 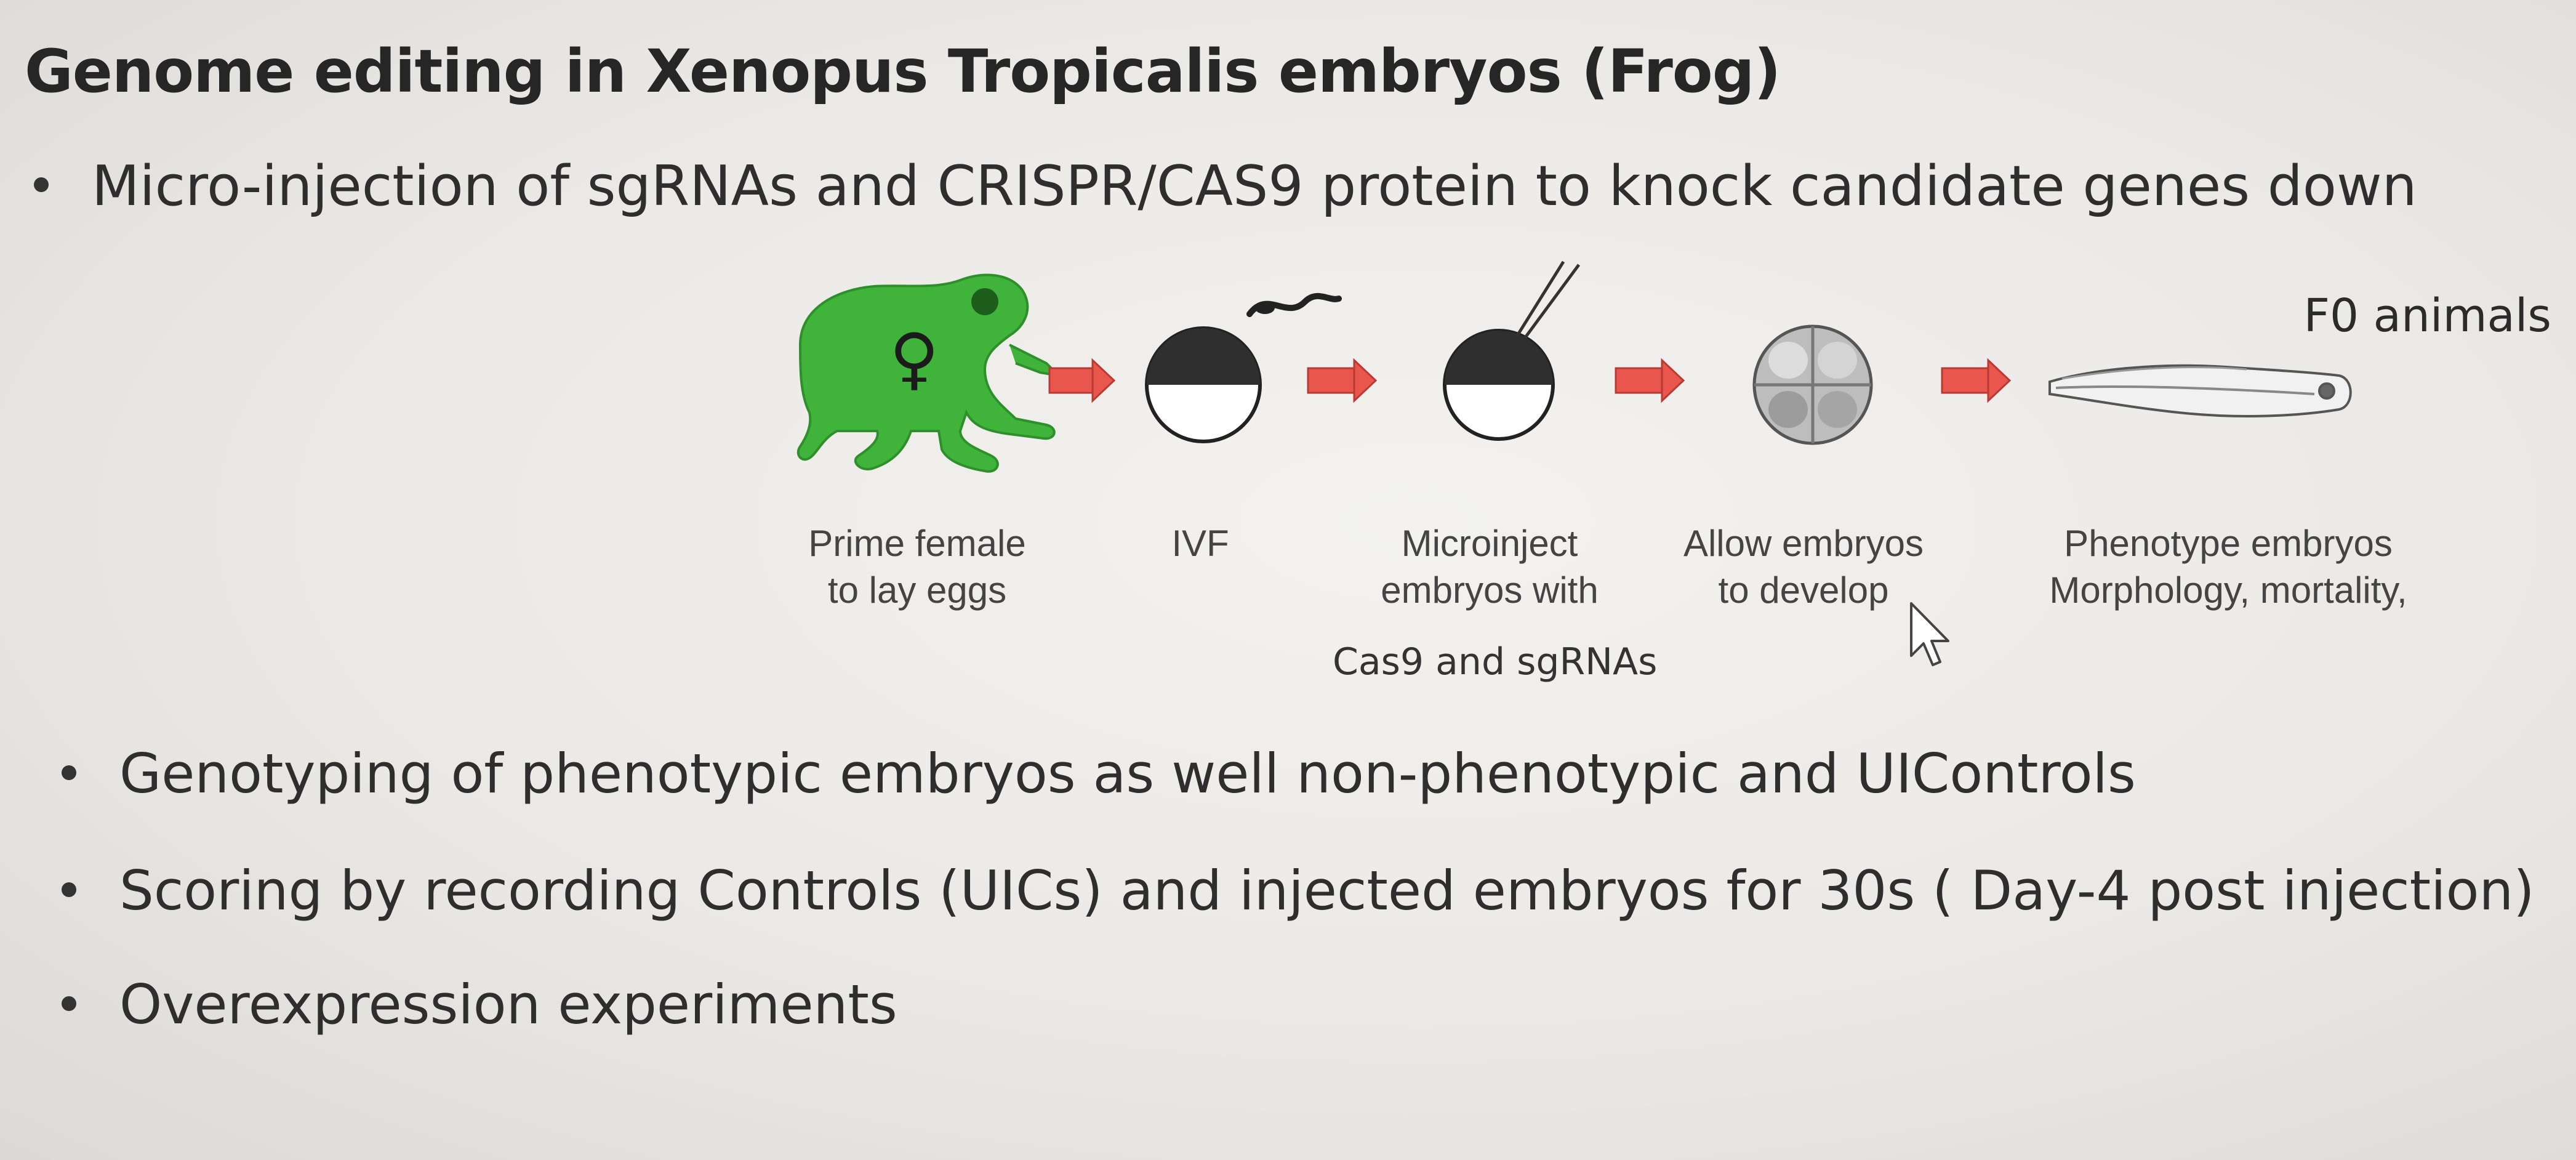 I want to click on cleaving-embryo-icon, so click(x=1812, y=384).